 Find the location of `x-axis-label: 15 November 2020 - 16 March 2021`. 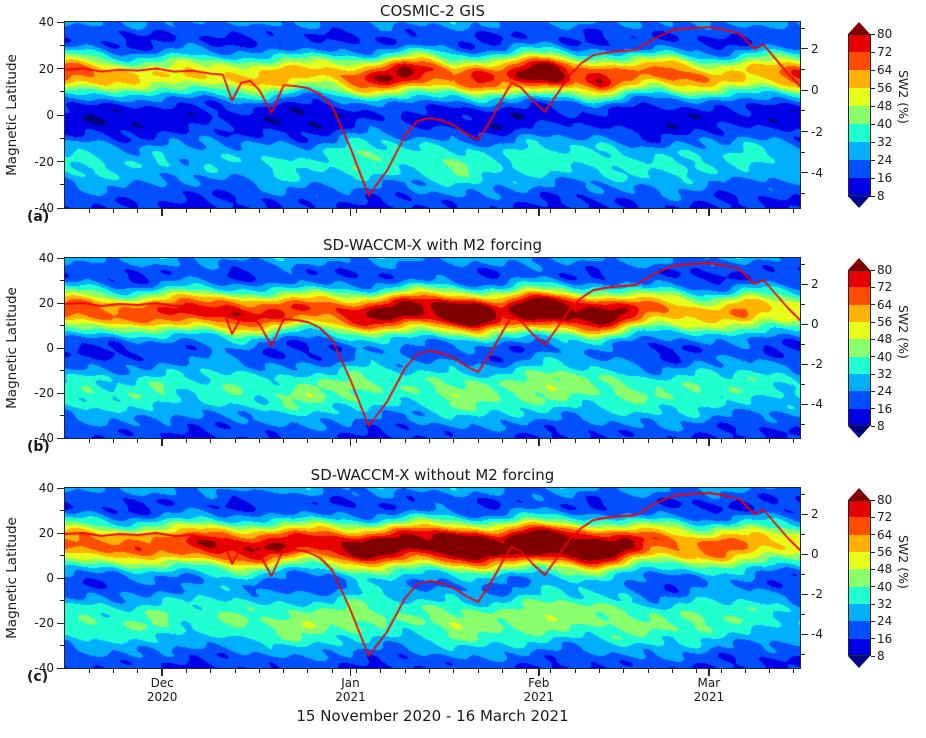

x-axis-label: 15 November 2020 - 16 March 2021 is located at coordinates (432, 716).